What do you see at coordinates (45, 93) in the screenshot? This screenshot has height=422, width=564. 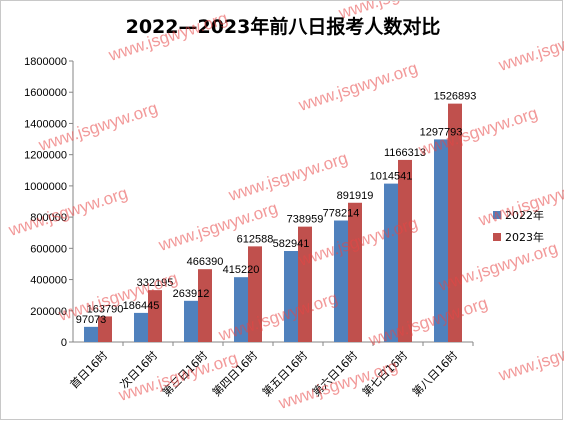 I see `y-tick-label: 1600000` at bounding box center [45, 93].